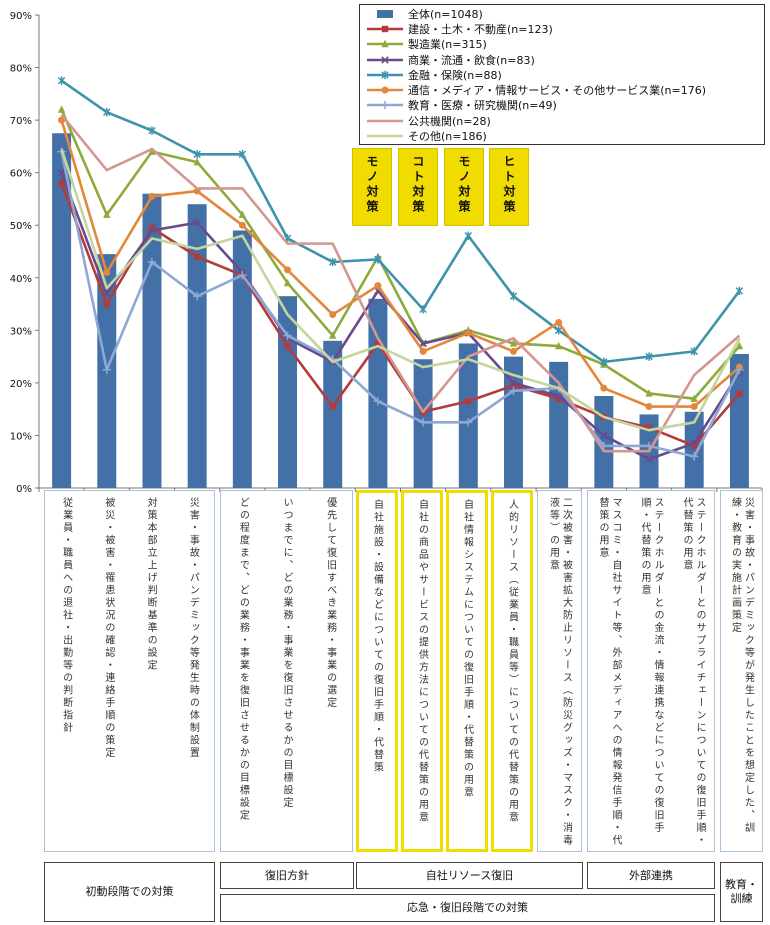 The width and height of the screenshot is (770, 925). I want to click on category-label: ステークホルダーとのサプライチェーンについての復旧手順・代替策の用意, so click(693, 672).